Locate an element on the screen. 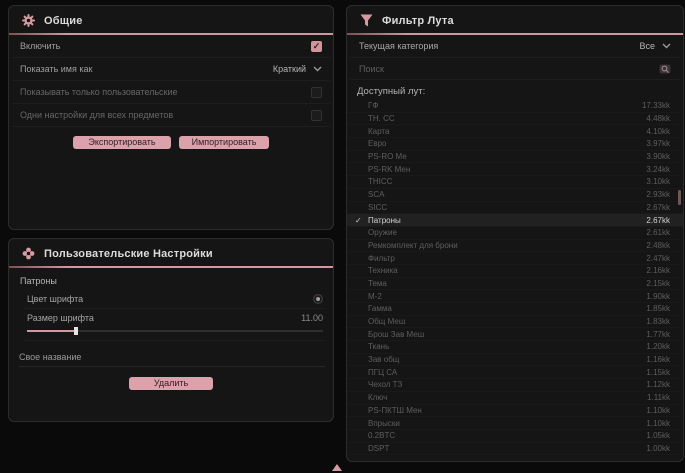 The image size is (685, 473). loot-value: 1.83kk is located at coordinates (658, 322).